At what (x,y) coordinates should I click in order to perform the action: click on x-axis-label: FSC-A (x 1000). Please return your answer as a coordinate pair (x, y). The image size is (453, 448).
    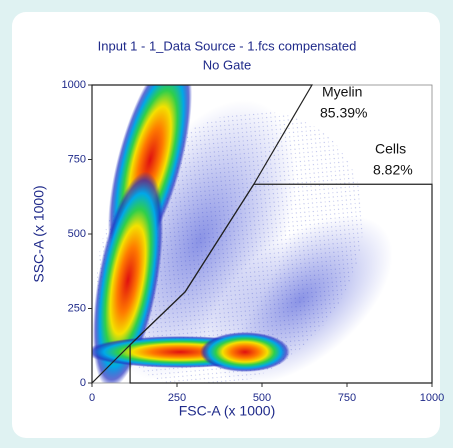
    Looking at the image, I should click on (227, 411).